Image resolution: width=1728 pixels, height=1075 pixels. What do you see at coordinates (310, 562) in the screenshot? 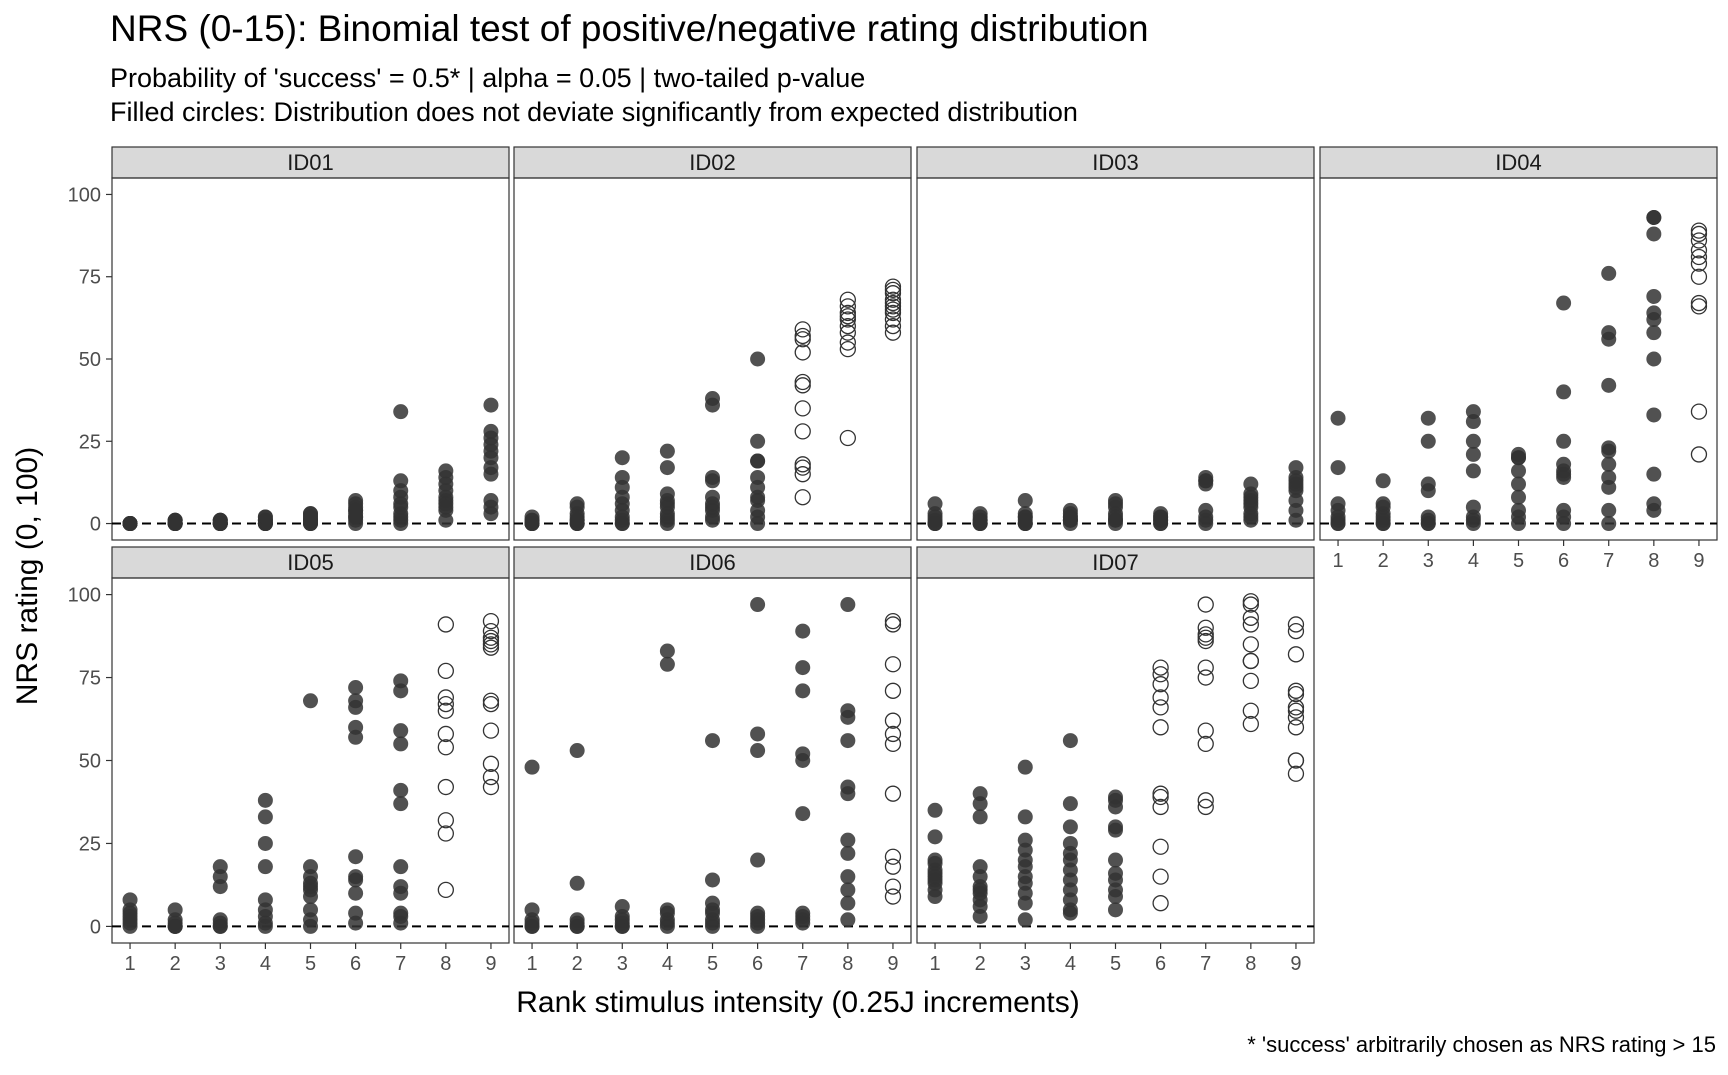
I see `panel-strip-label: ID05` at bounding box center [310, 562].